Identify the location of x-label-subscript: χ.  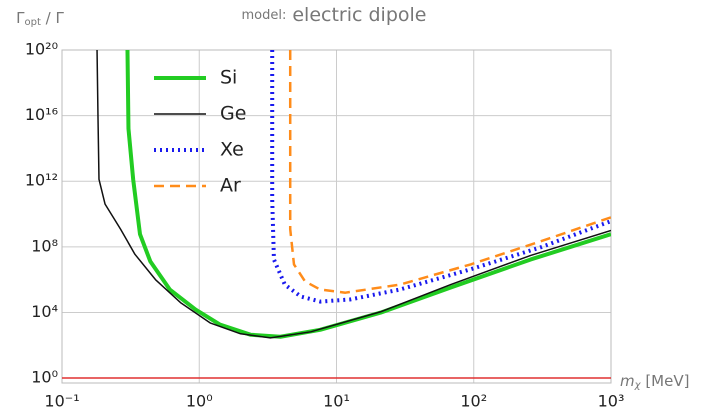
(638, 385).